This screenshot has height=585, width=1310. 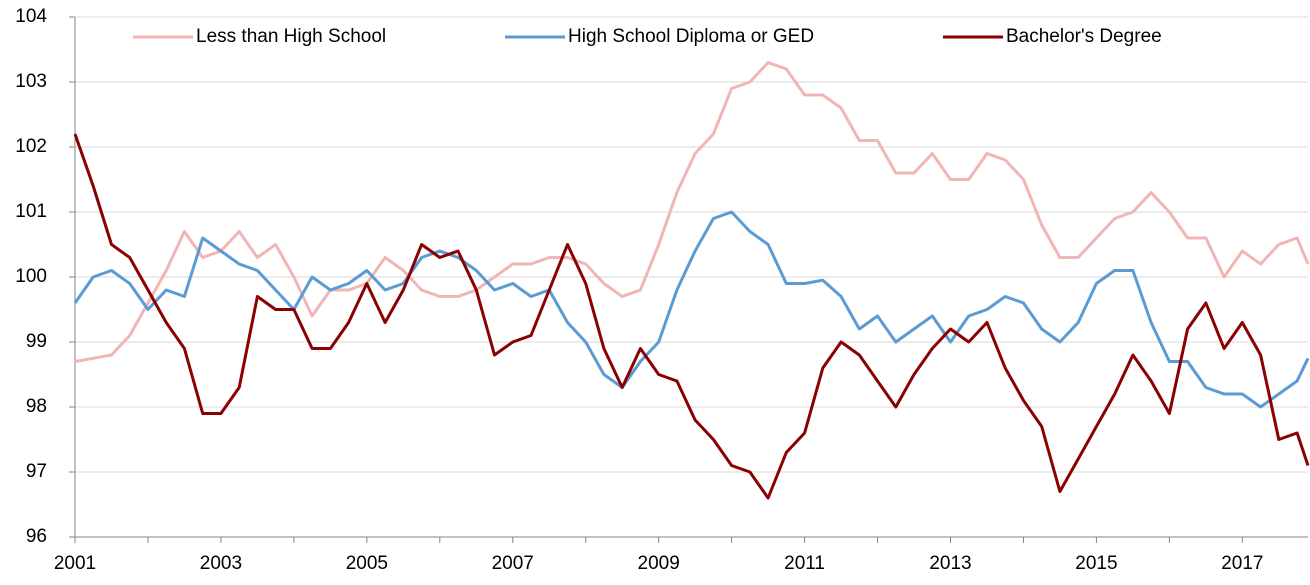 What do you see at coordinates (513, 563) in the screenshot?
I see `x-tick-label: 2007` at bounding box center [513, 563].